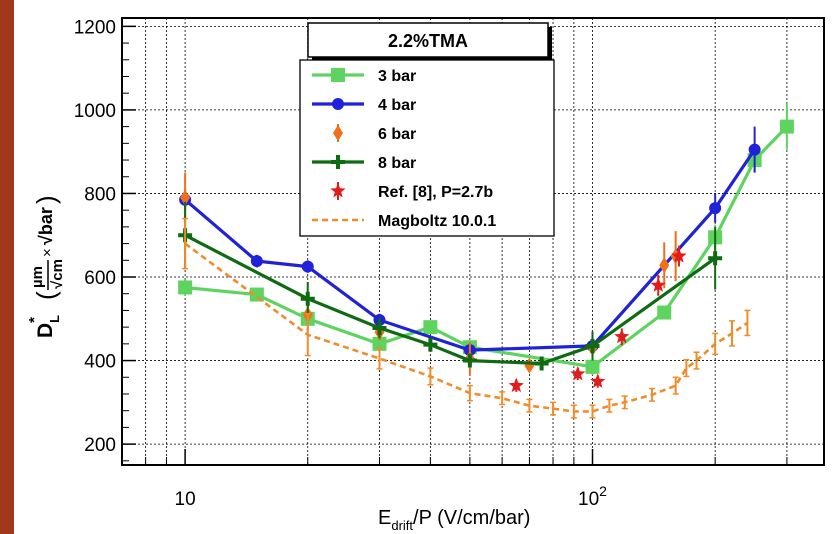 Image resolution: width=840 pixels, height=534 pixels. I want to click on y-label-times: ×, so click(47, 252).